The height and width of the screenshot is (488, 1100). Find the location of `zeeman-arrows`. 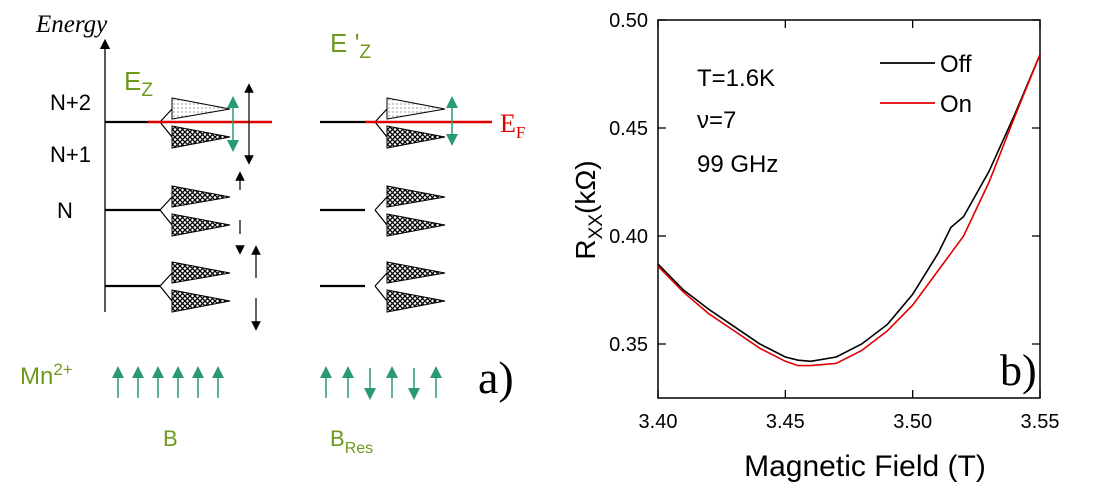

zeeman-arrows is located at coordinates (342, 124).